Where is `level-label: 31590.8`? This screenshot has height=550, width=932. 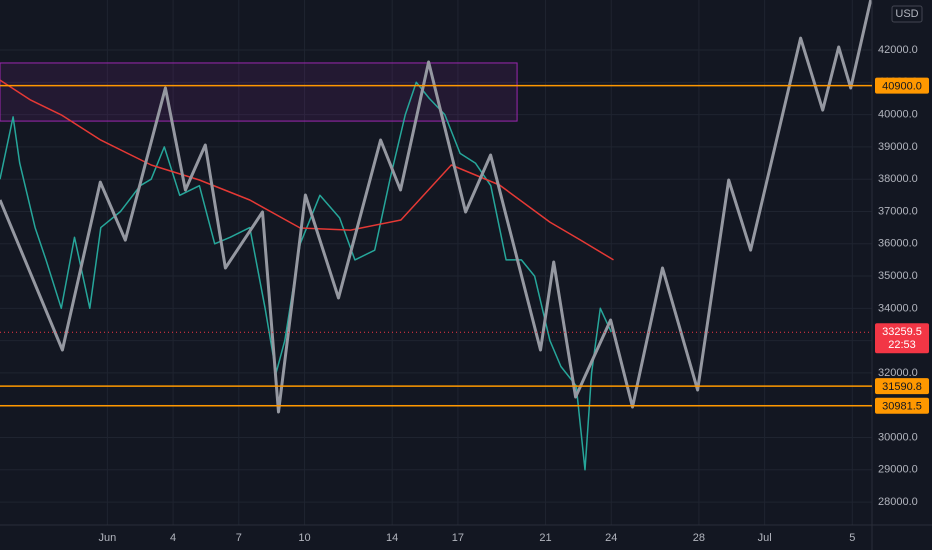
level-label: 31590.8 is located at coordinates (902, 387).